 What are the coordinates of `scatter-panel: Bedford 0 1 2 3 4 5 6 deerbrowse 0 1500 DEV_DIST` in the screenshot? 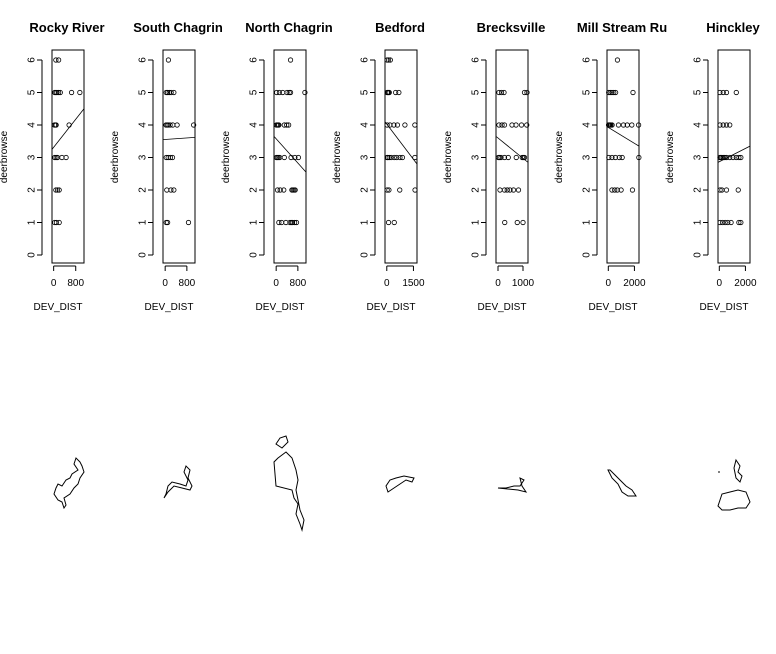 It's located at (378, 166).